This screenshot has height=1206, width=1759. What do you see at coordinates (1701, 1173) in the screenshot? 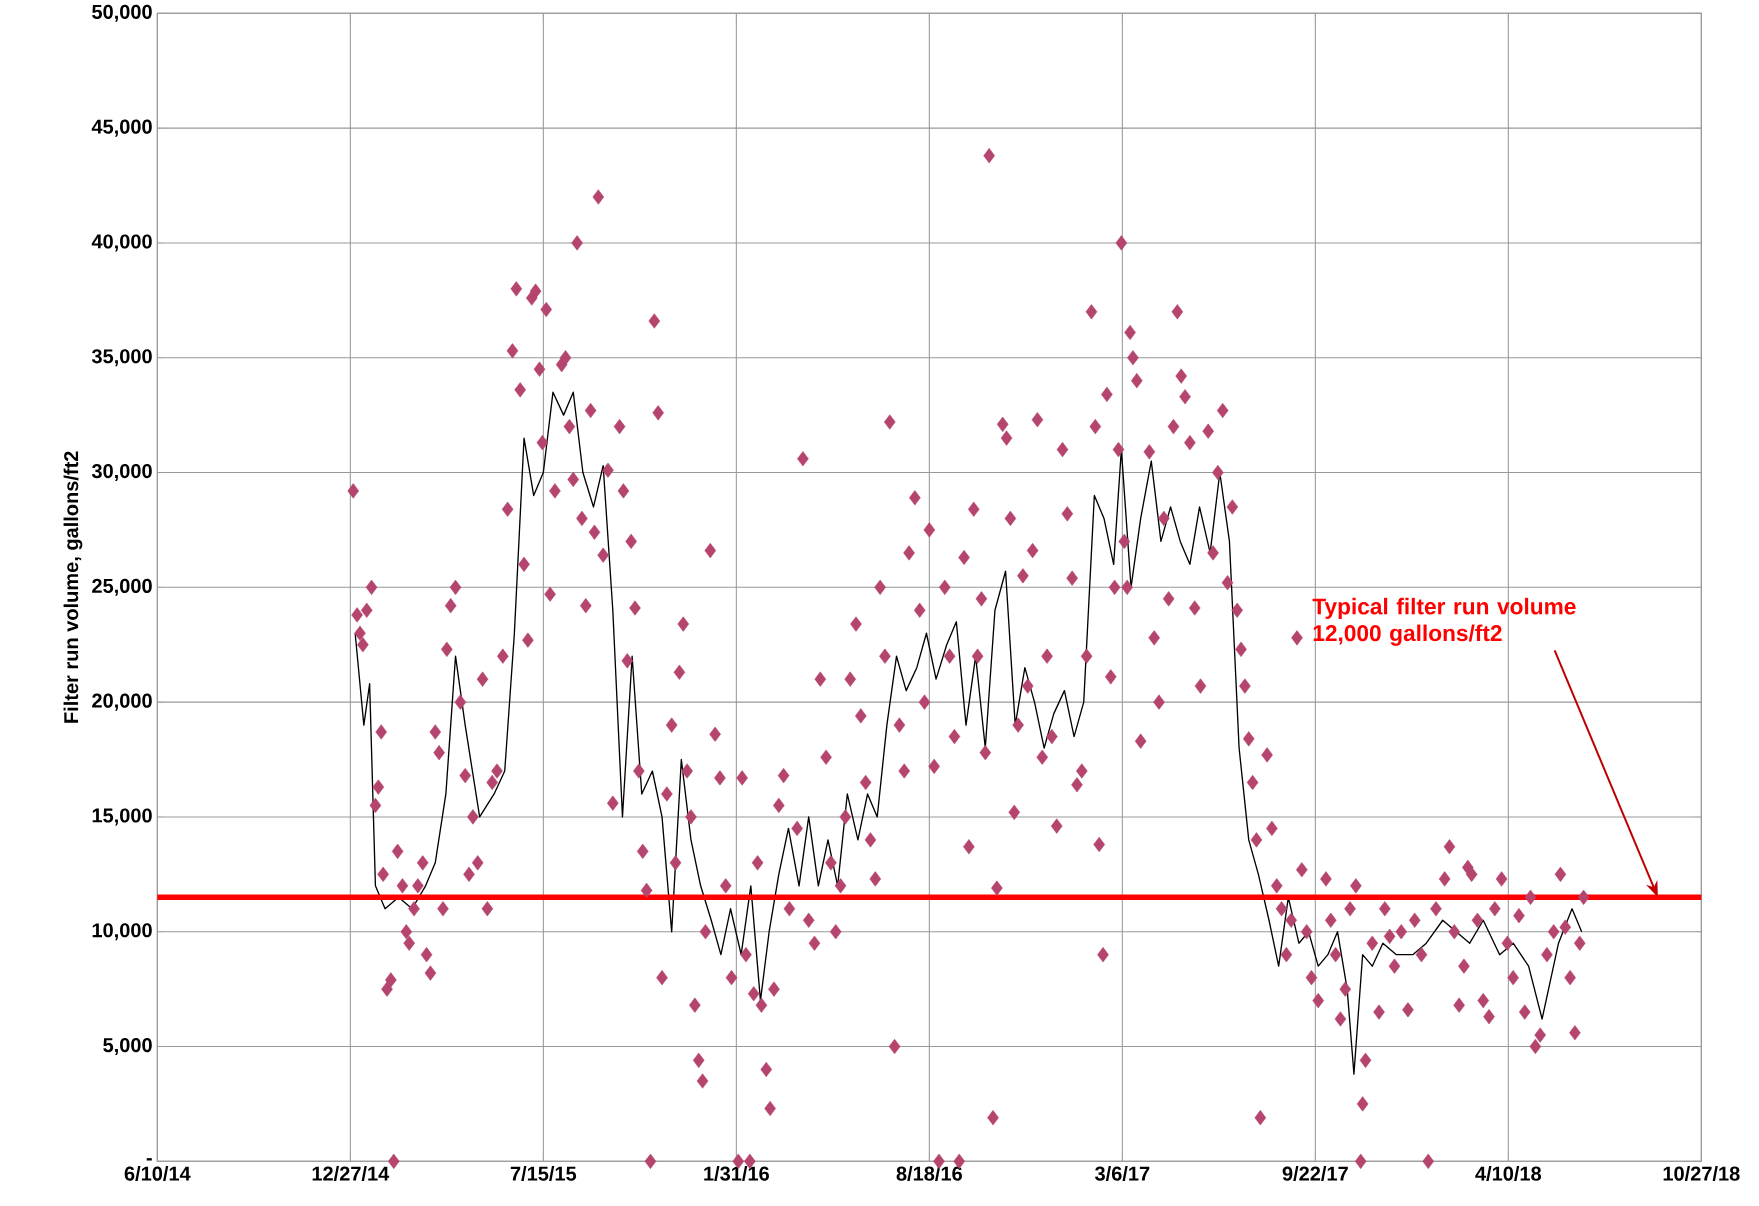
I see `x-tick-label: 10/27/18` at bounding box center [1701, 1173].